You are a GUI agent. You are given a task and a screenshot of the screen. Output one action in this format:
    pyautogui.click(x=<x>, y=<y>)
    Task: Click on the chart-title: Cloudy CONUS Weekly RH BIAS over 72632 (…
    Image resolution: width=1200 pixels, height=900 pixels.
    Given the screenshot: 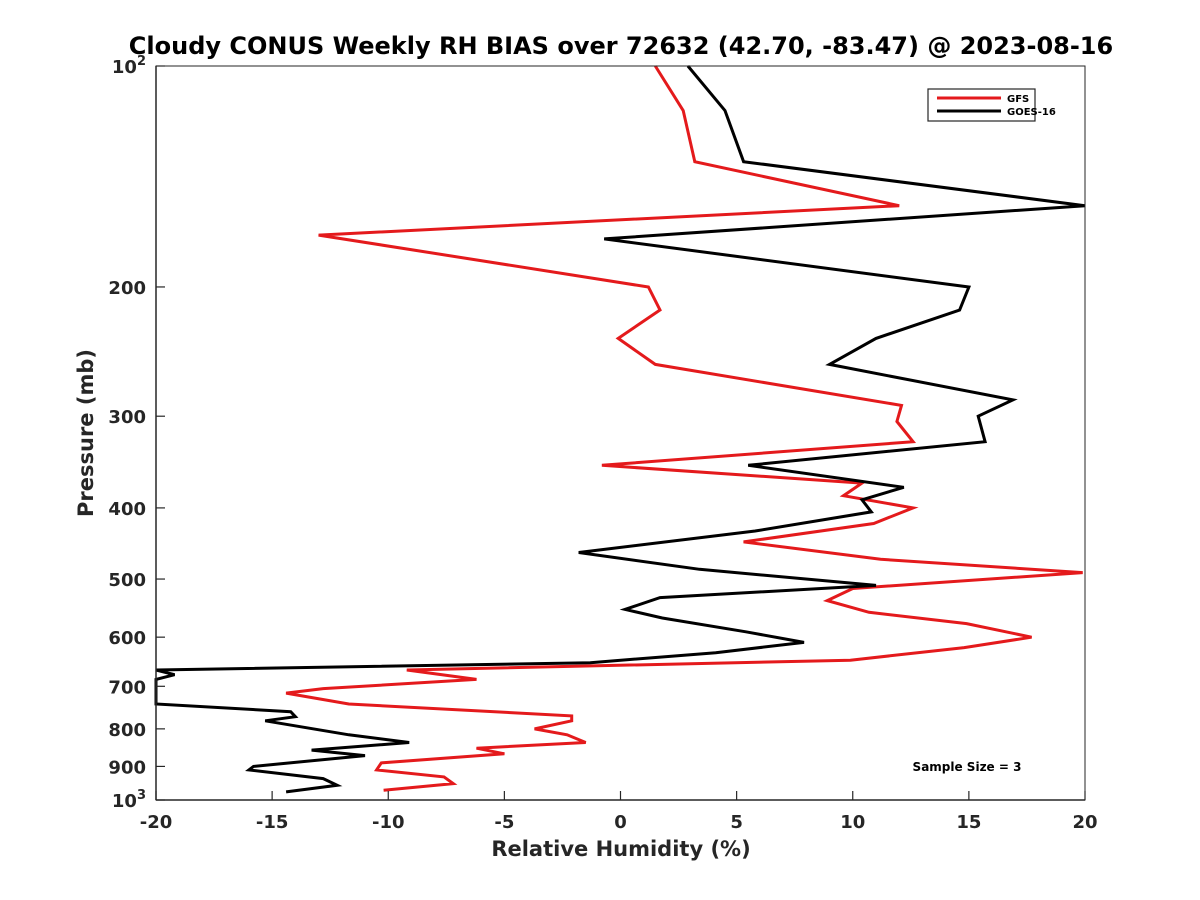 What is the action you would take?
    pyautogui.click(x=621, y=46)
    